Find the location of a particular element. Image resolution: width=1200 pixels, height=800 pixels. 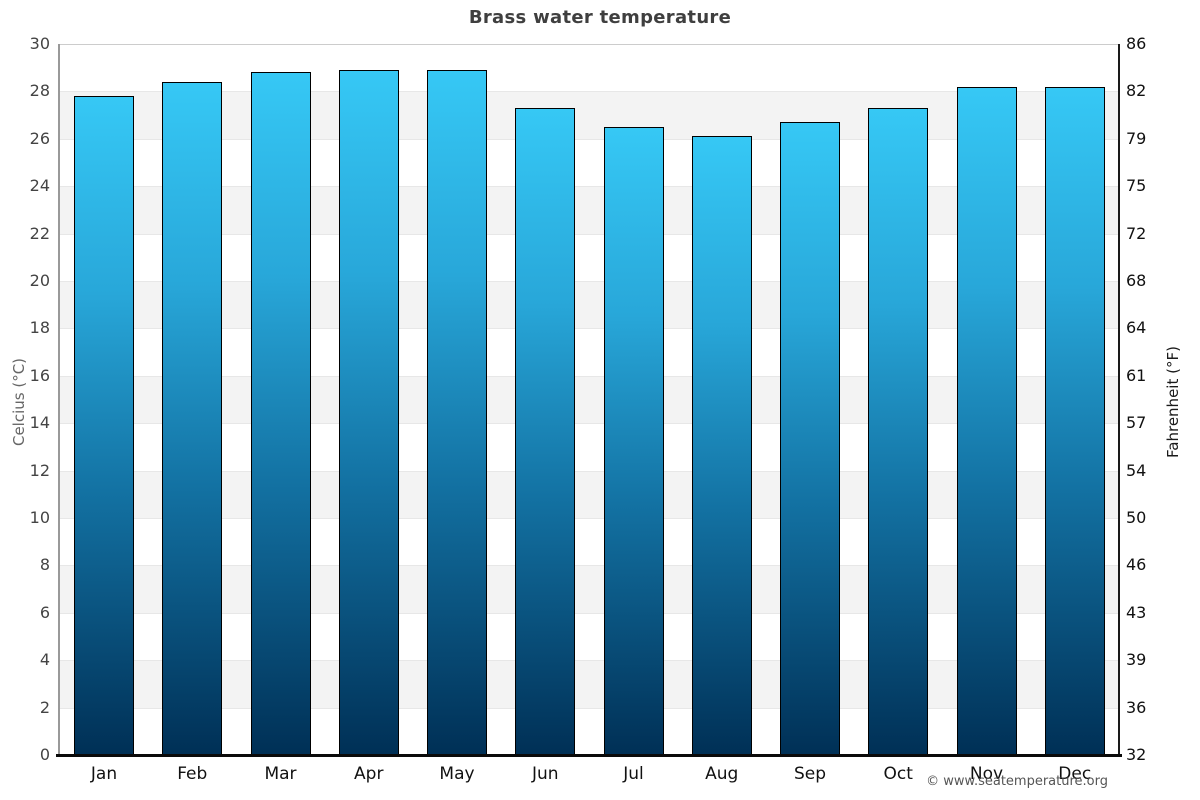

y-tick-label-fahrenheit: 43 is located at coordinates (1136, 612).